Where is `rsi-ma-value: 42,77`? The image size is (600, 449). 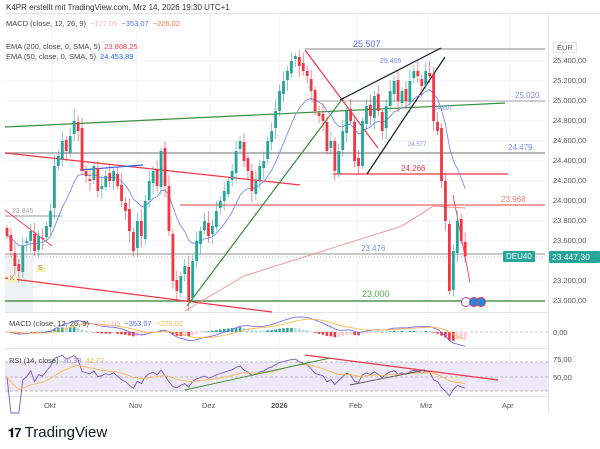 rsi-ma-value: 42,77 is located at coordinates (95, 360).